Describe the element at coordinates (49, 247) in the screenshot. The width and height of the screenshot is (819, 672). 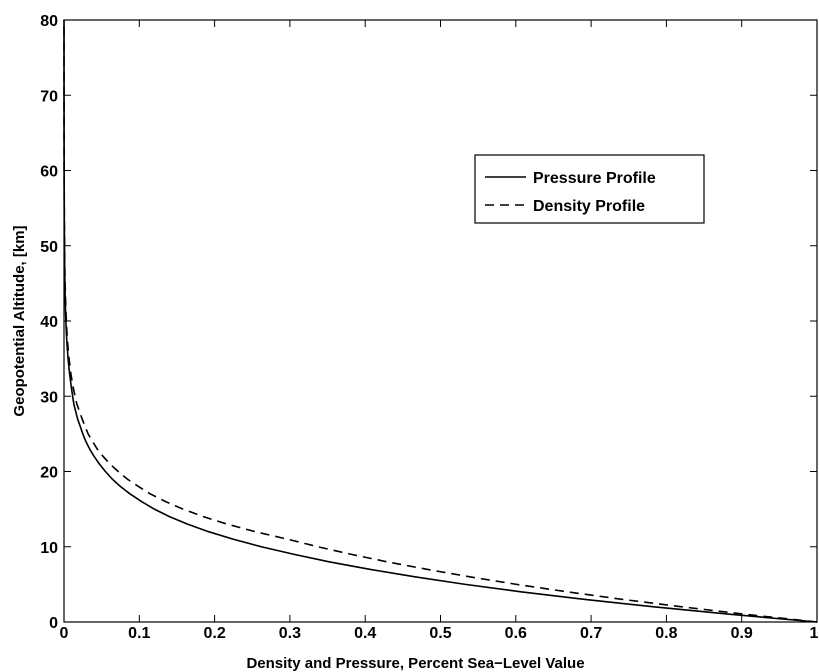
I see `y-tick-label: 50` at that location.